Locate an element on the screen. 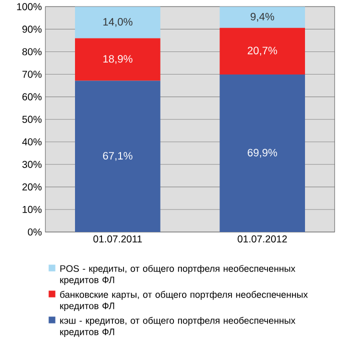 This screenshot has width=341, height=340. legend-label: кэш - кредитов, от общего портфеля необеспеченных кредитов ФЛ is located at coordinates (178, 327).